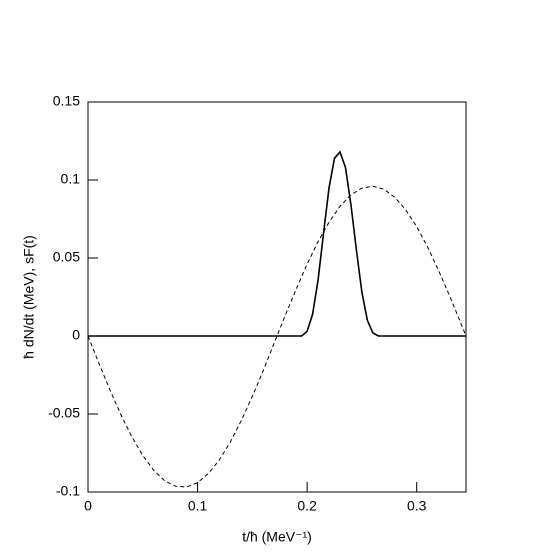 This screenshot has width=554, height=554. I want to click on y-tick-label: -0.1, so click(68, 491).